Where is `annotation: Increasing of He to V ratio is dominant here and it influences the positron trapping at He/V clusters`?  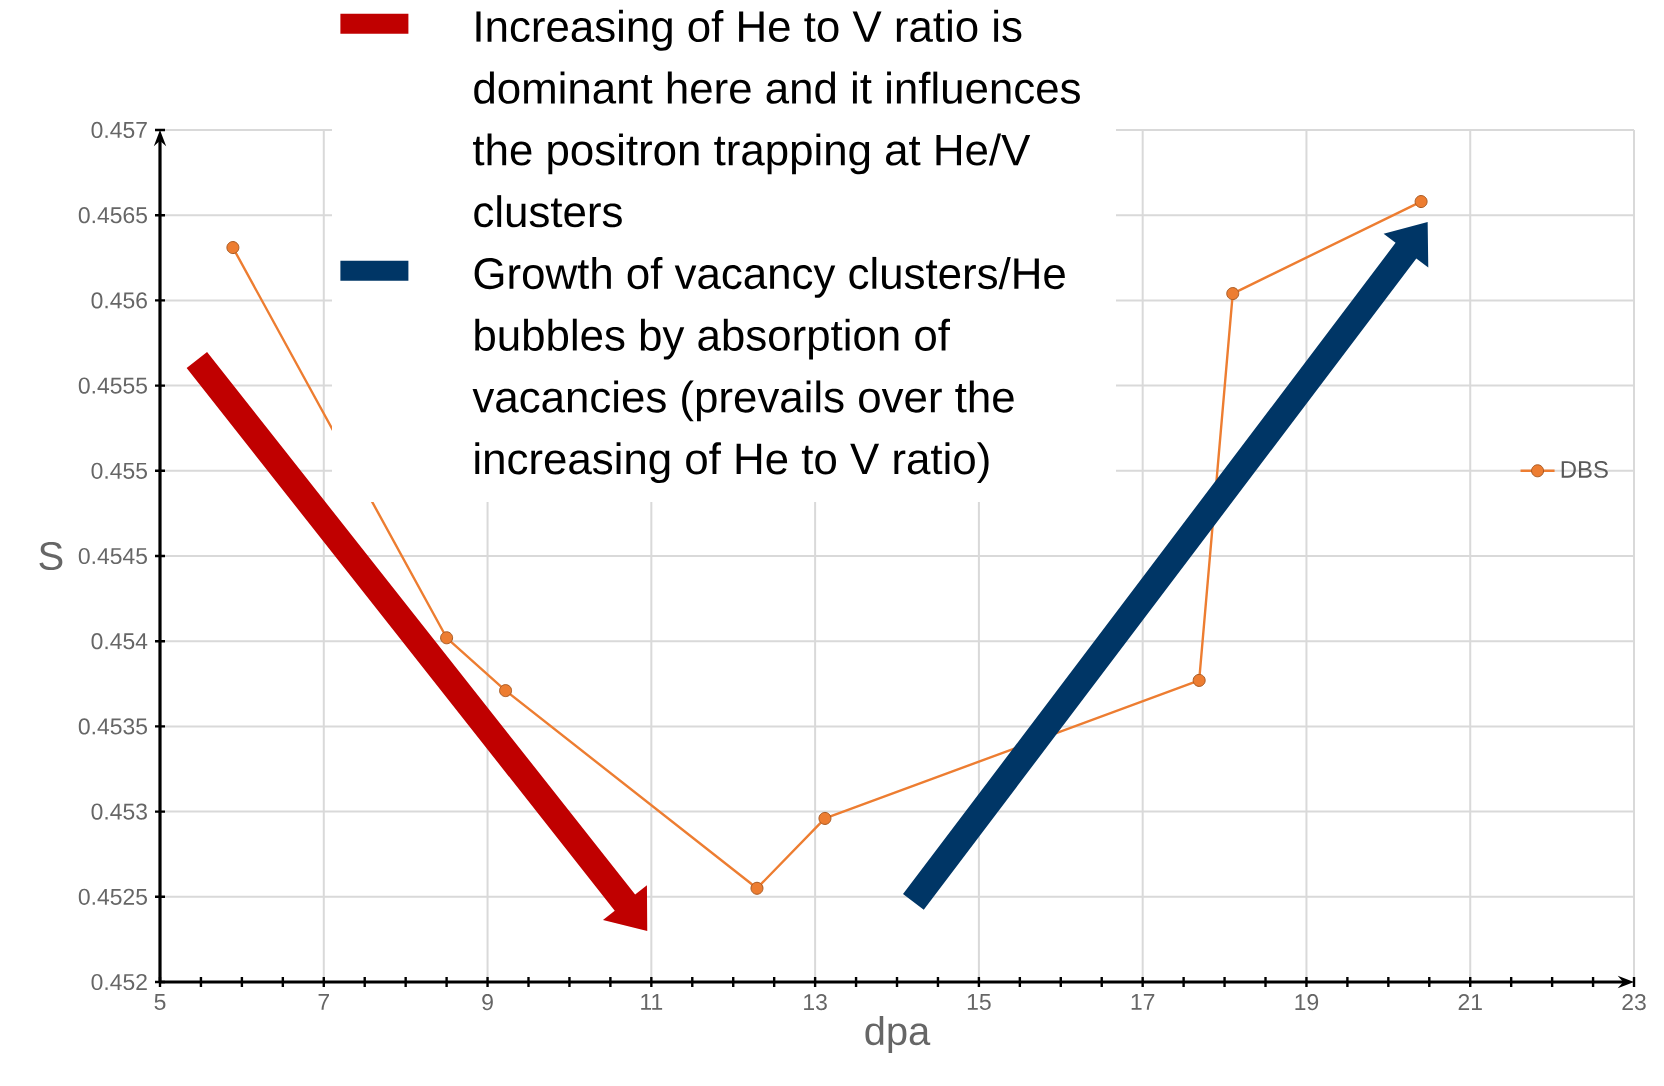
annotation: Increasing of He to V ratio is dominant here and it influences the positron trapping at He/V clusters is located at coordinates (776, 118).